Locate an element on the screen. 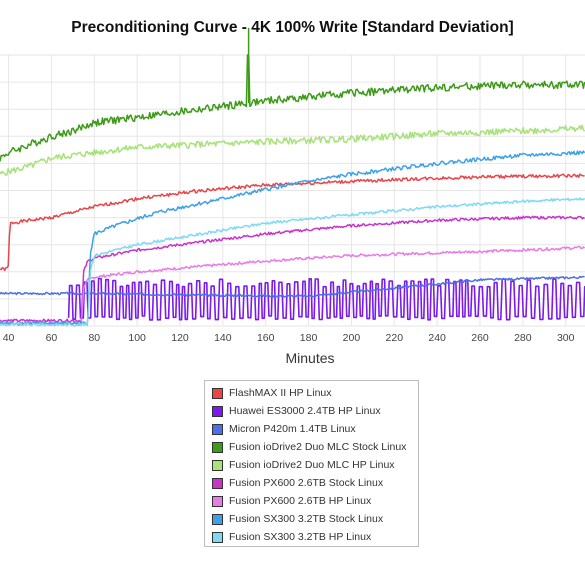  x-tick-label: 180 is located at coordinates (309, 338).